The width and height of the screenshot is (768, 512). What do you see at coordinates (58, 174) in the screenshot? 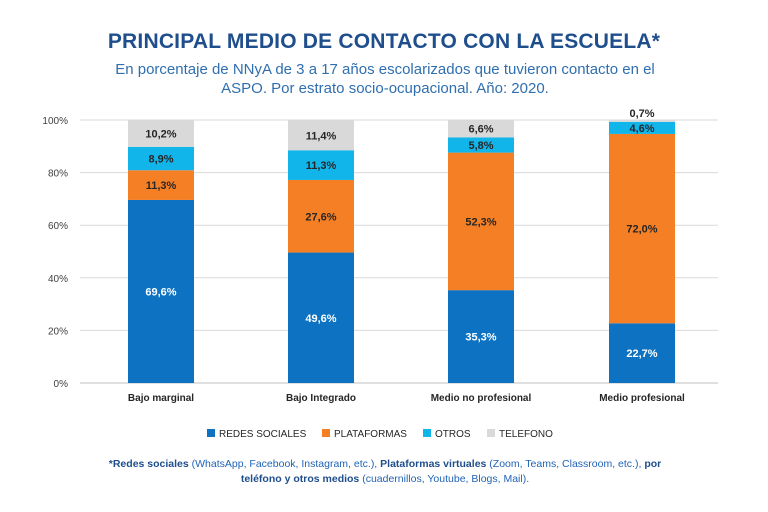
I see `y-tick-label: 80%` at bounding box center [58, 174].